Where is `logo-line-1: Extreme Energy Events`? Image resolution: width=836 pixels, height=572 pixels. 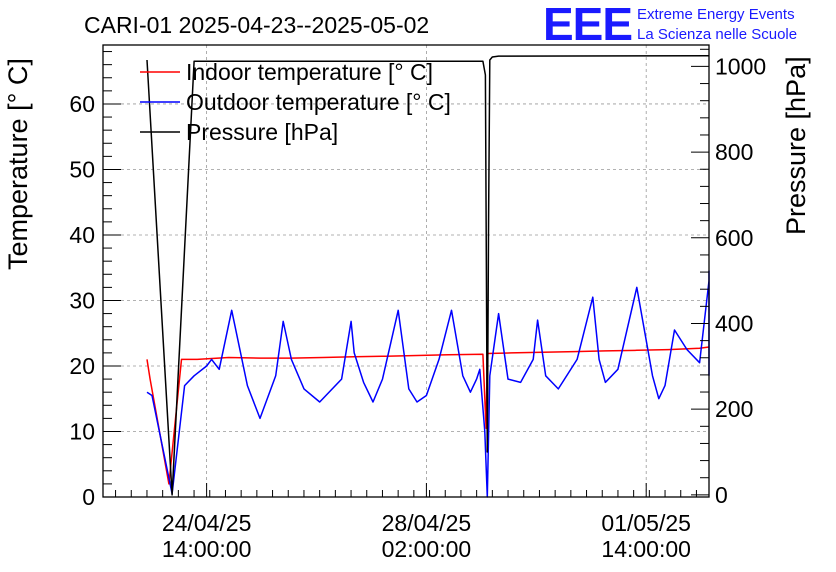 logo-line-1: Extreme Energy Events is located at coordinates (716, 14).